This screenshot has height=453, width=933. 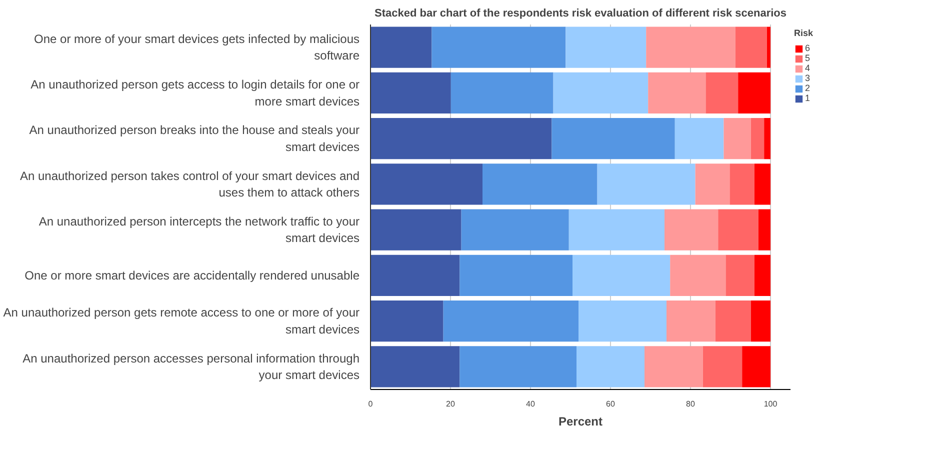 What do you see at coordinates (451, 404) in the screenshot?
I see `x-tick-label: 20` at bounding box center [451, 404].